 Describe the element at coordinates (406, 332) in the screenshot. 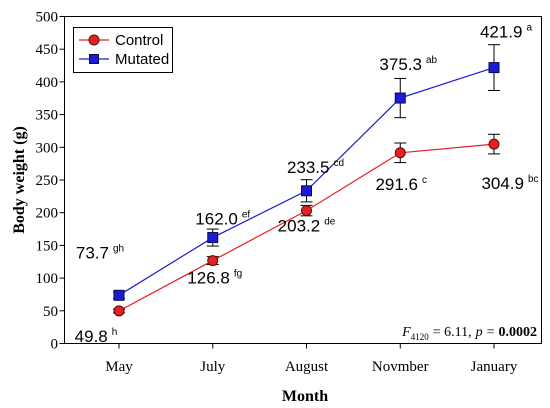

I see `stat-symbol: F` at that location.